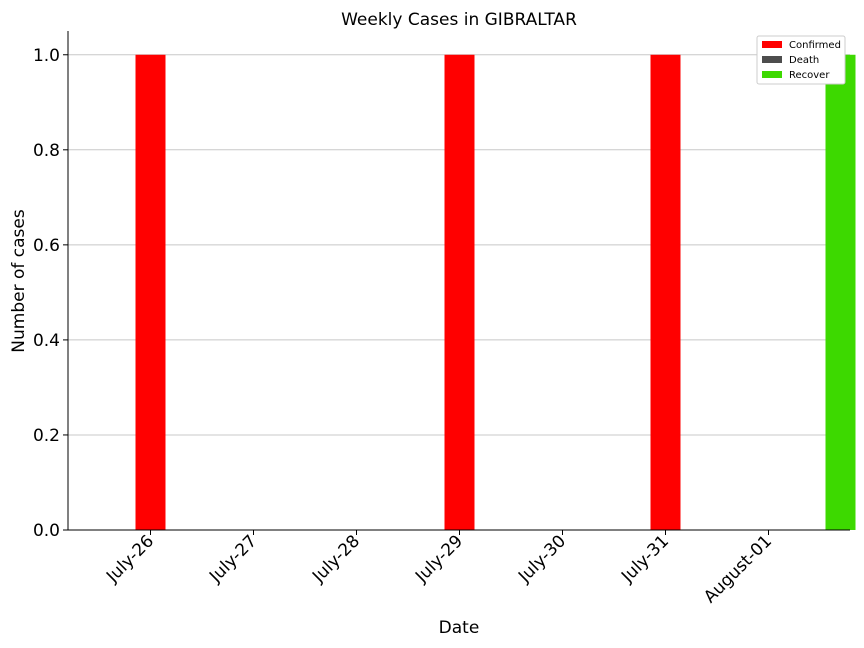 The height and width of the screenshot is (648, 864). What do you see at coordinates (772, 74) in the screenshot?
I see `legend-swatch-recover` at bounding box center [772, 74].